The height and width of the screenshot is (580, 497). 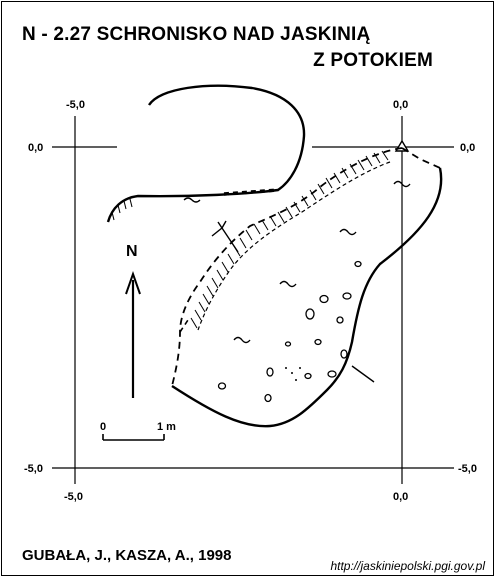 What do you see at coordinates (127, 555) in the screenshot?
I see `author-credit: GUBAŁA, J., KASZA, A., 1998` at bounding box center [127, 555].